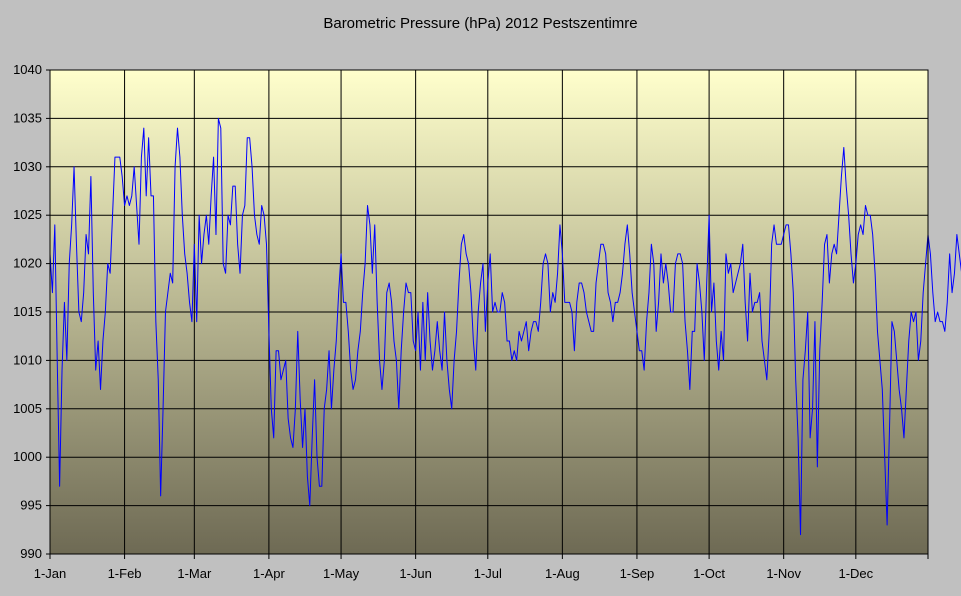 The image size is (961, 596). I want to click on y-tick-label: 995, so click(31, 505).